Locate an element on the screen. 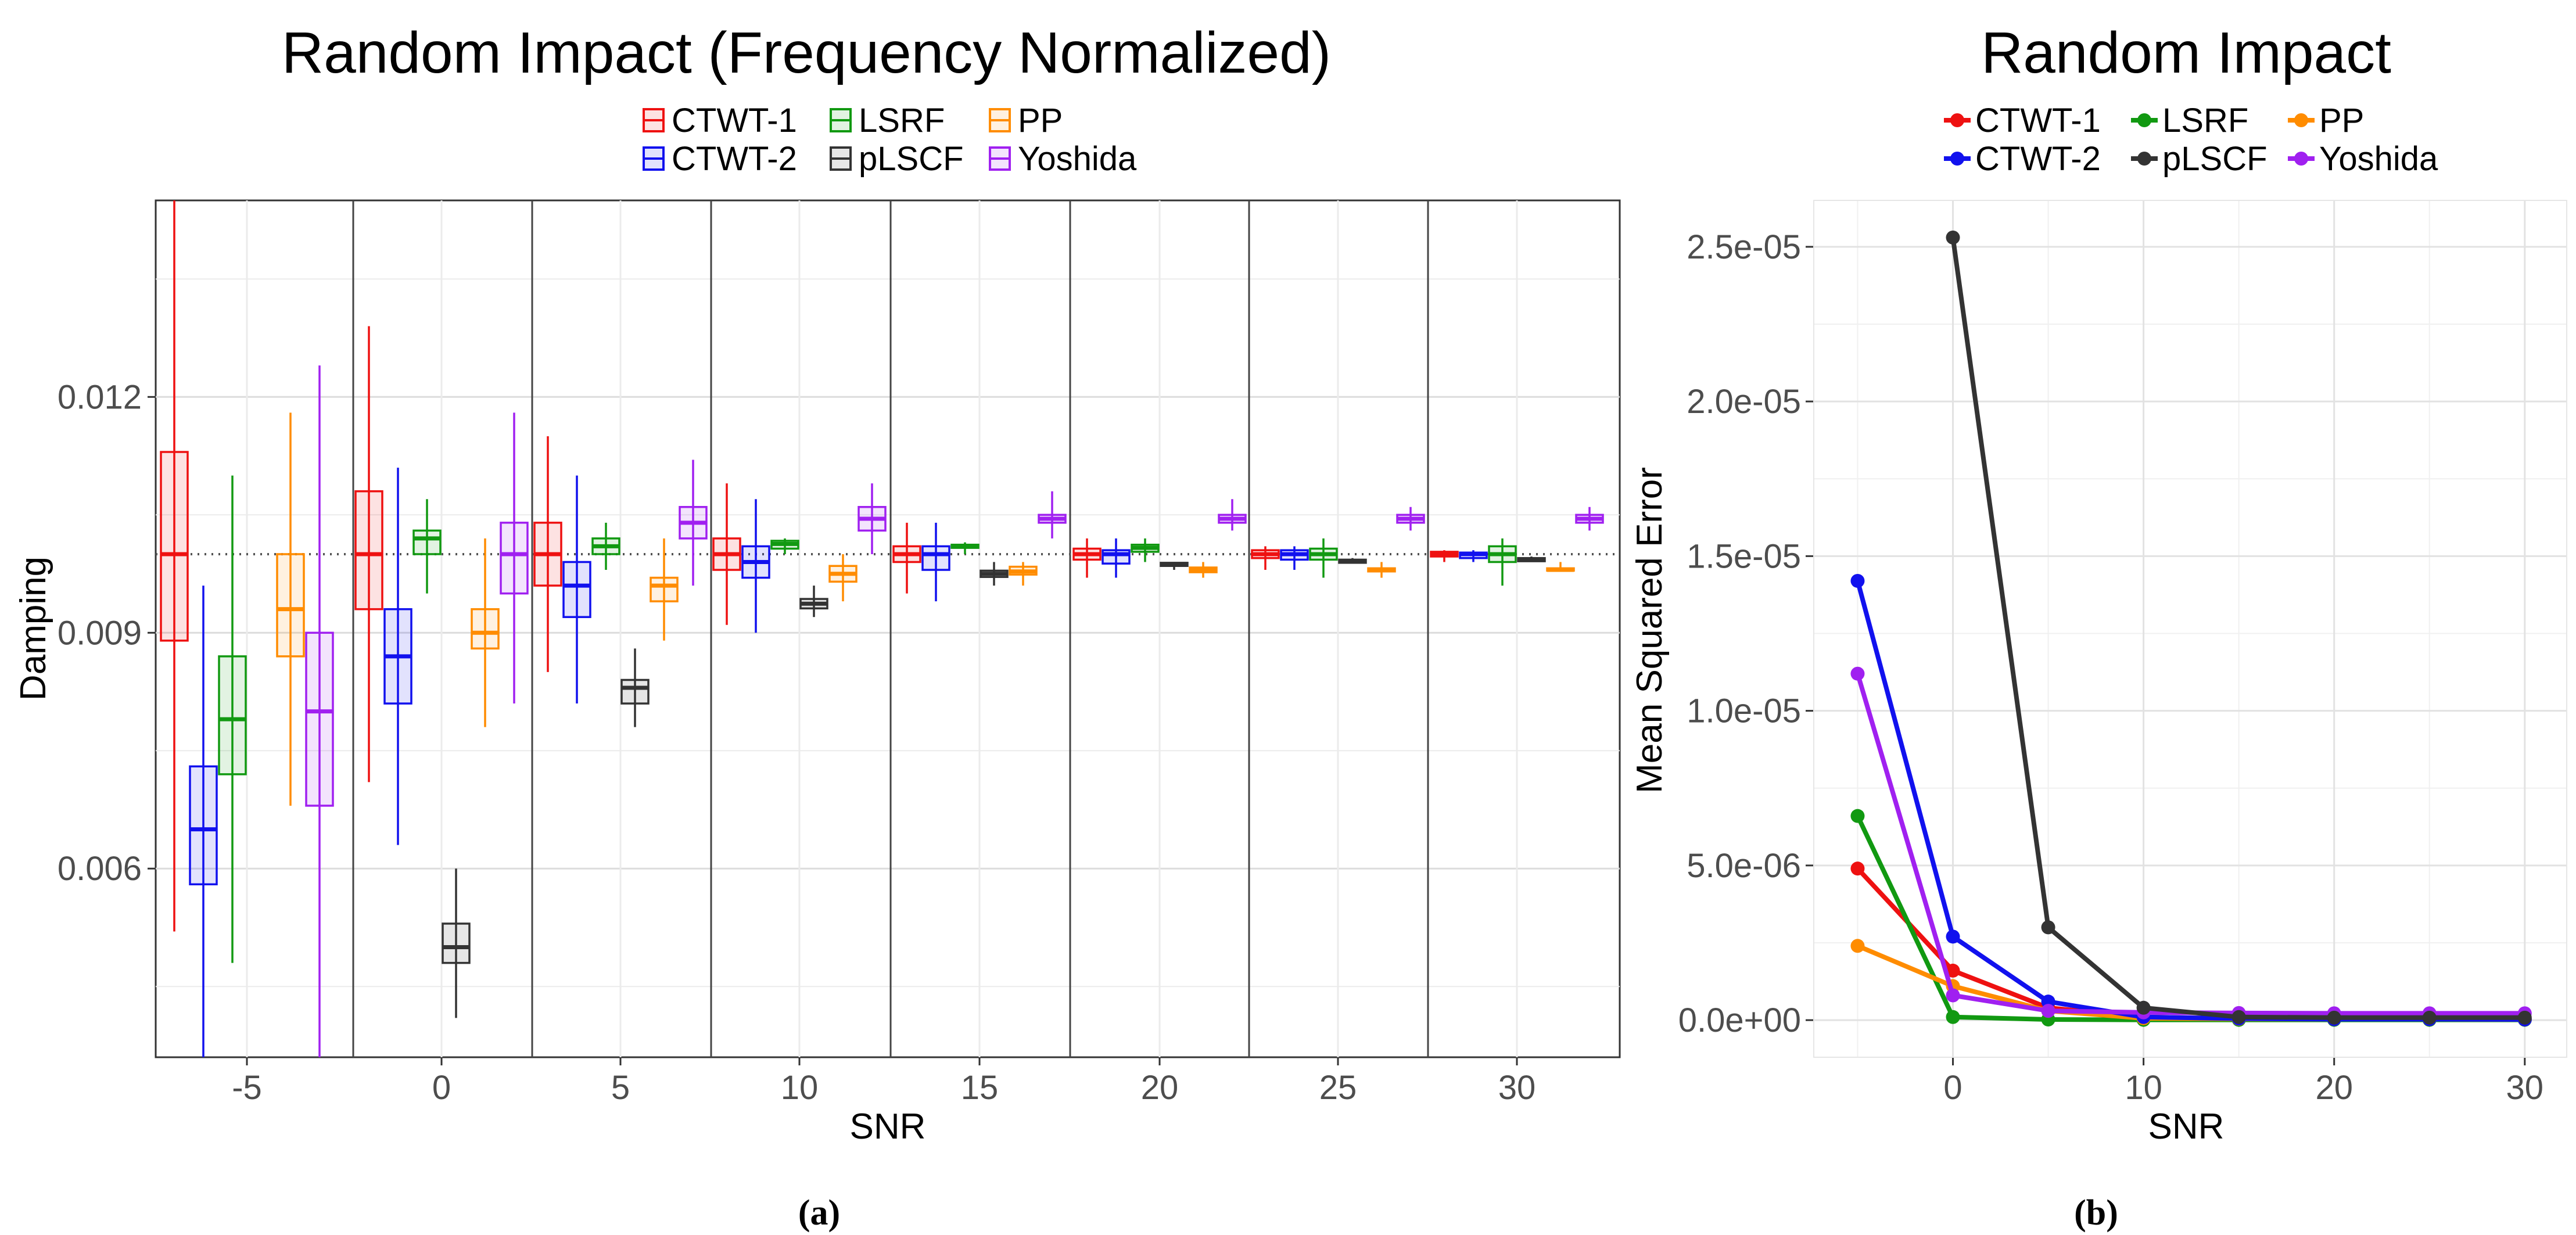  panel-a-legend: CTWT-1 LSRF PP CTWT-2 pLSCF Yoshida is located at coordinates (890, 140).